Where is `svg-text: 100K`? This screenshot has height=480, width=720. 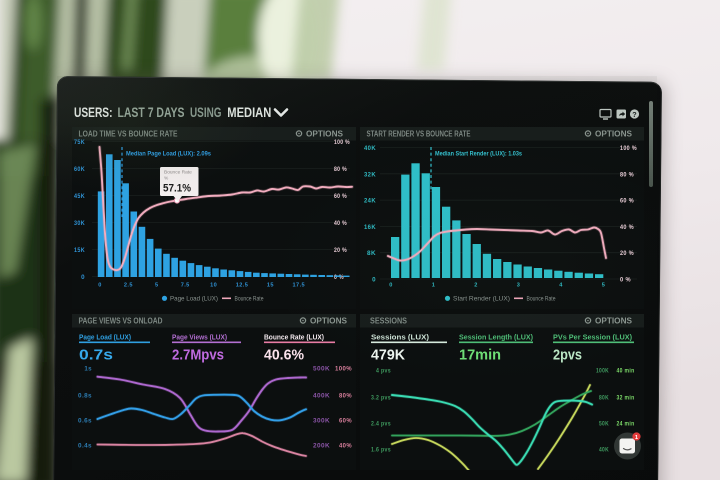
svg-text: 100K is located at coordinates (602, 371).